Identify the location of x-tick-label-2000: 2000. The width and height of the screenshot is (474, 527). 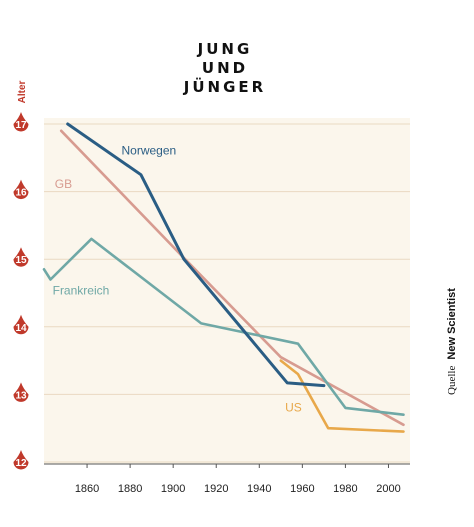
(388, 489).